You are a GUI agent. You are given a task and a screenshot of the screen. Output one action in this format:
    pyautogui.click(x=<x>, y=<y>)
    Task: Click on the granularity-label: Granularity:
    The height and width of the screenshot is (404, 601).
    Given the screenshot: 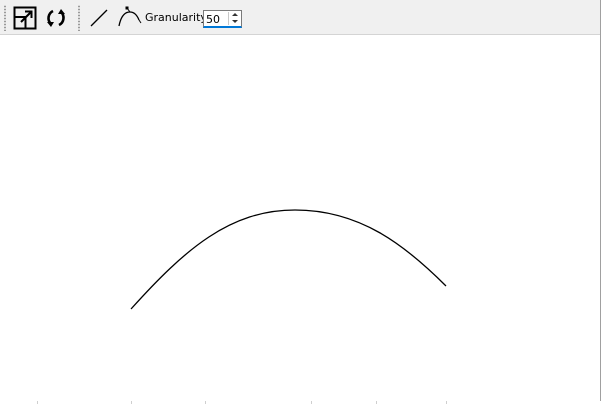 What is the action you would take?
    pyautogui.click(x=177, y=17)
    